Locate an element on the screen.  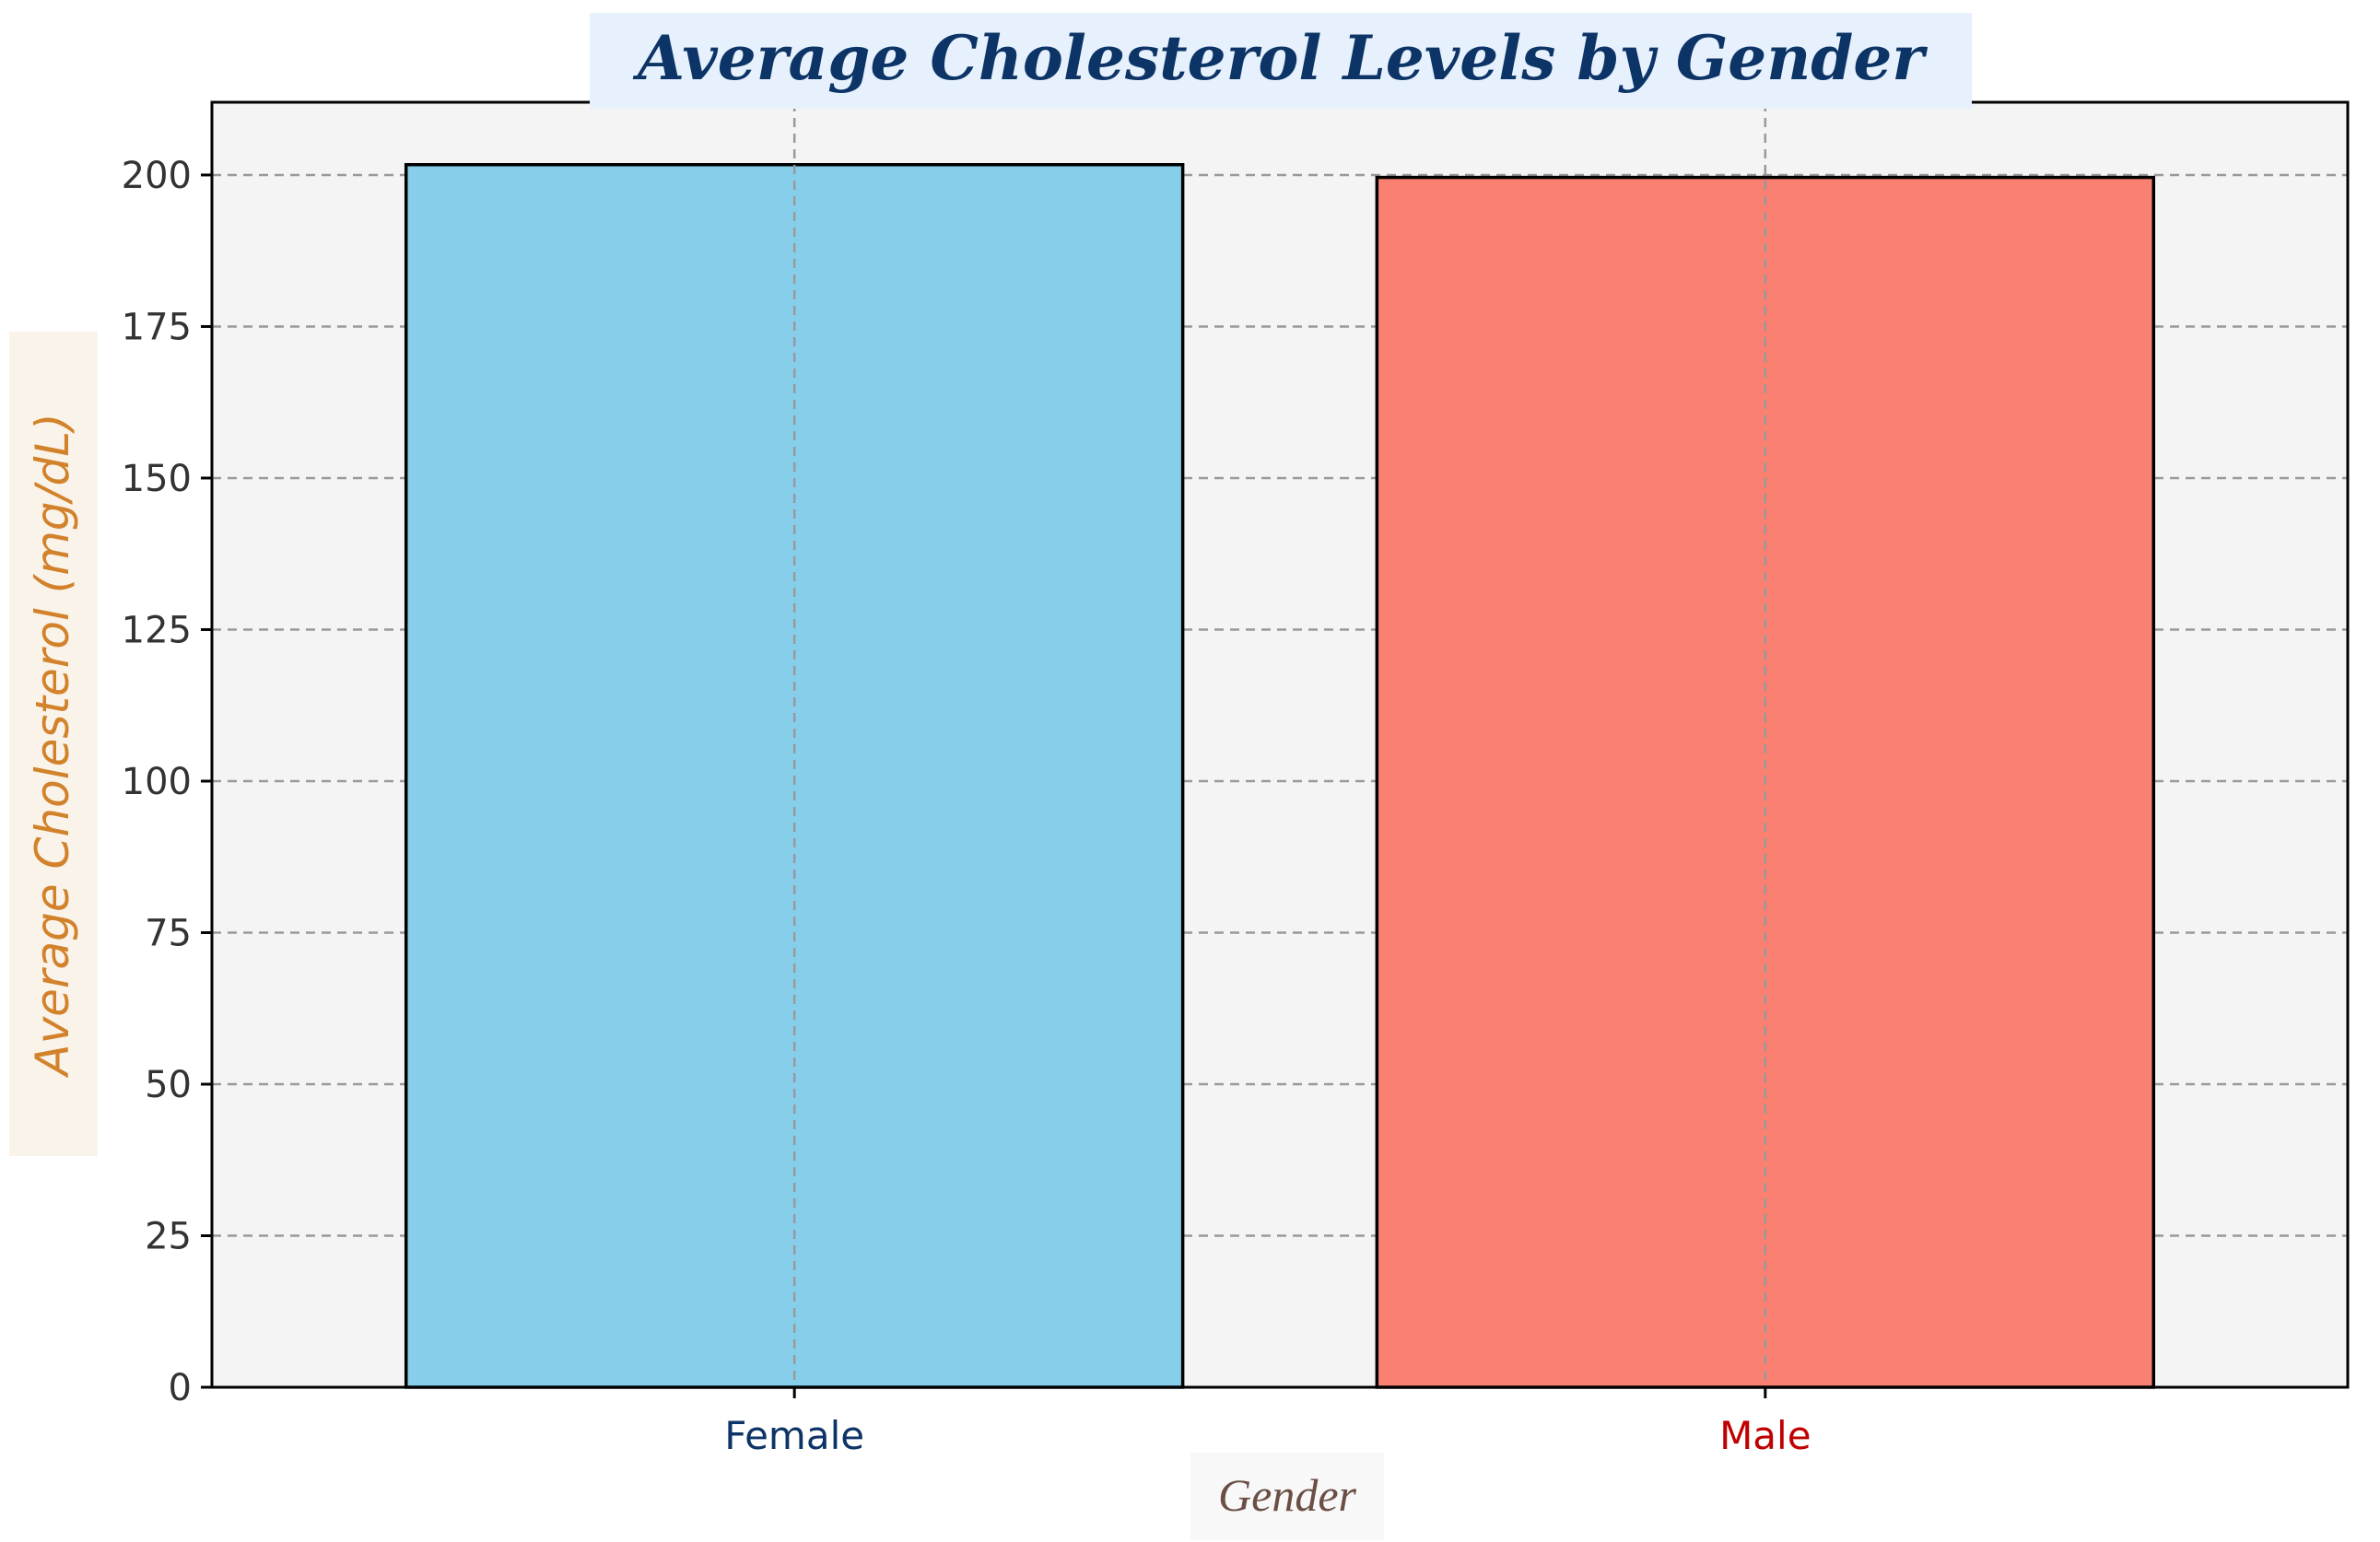
title-background is located at coordinates (1281, 61).